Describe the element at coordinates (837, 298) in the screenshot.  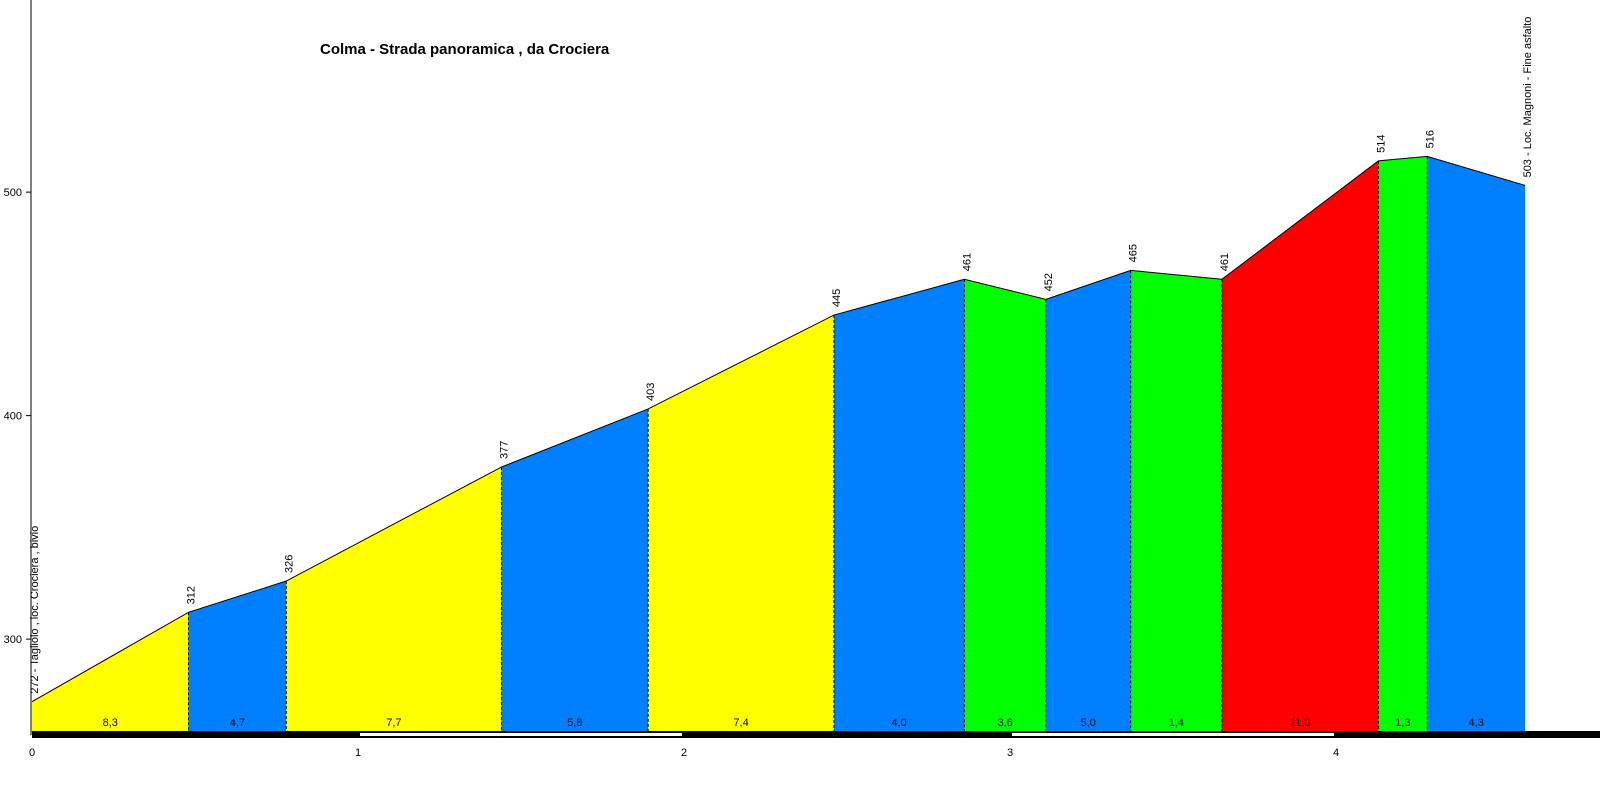
I see `elevation-label: 445` at that location.